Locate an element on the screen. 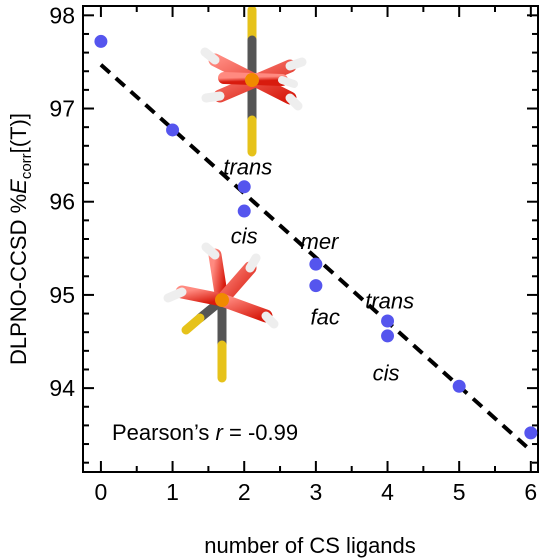  x-tick-label: 5 is located at coordinates (459, 492).